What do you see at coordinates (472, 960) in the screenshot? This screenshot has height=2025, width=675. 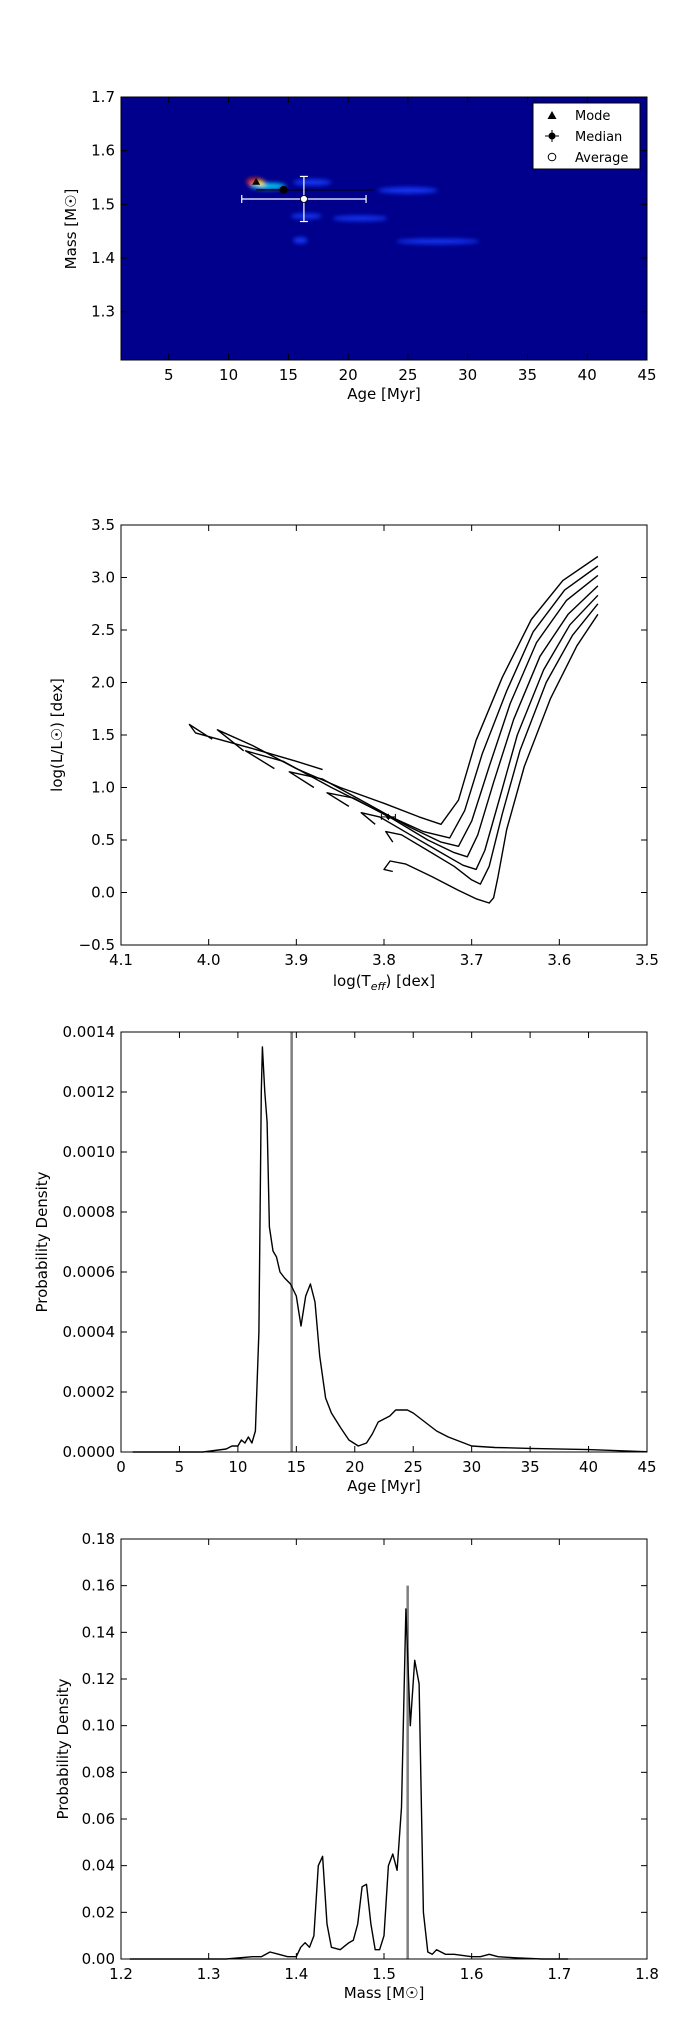 I see `hr-x-tick-label: 3.7` at bounding box center [472, 960].